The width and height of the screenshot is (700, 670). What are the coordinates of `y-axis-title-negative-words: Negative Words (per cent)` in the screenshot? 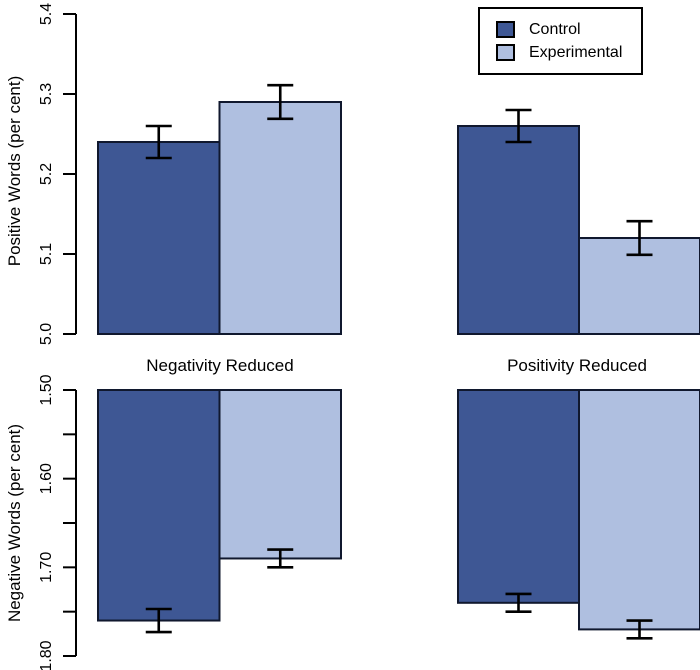 It's located at (14, 523).